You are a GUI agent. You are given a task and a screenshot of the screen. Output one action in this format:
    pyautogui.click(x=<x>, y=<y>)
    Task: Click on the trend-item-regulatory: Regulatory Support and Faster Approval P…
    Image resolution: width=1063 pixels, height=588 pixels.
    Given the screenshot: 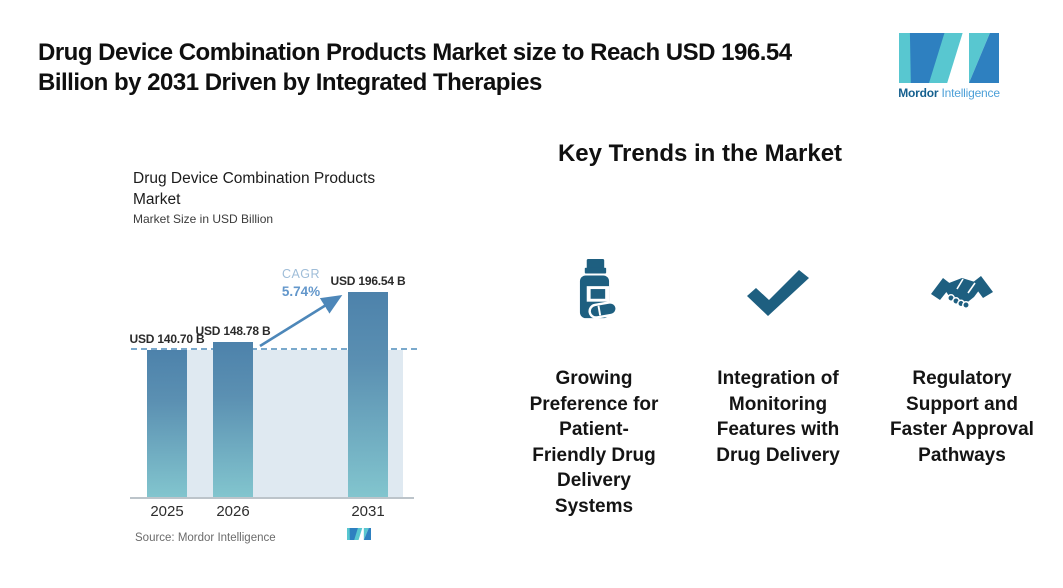 What is the action you would take?
    pyautogui.click(x=962, y=386)
    